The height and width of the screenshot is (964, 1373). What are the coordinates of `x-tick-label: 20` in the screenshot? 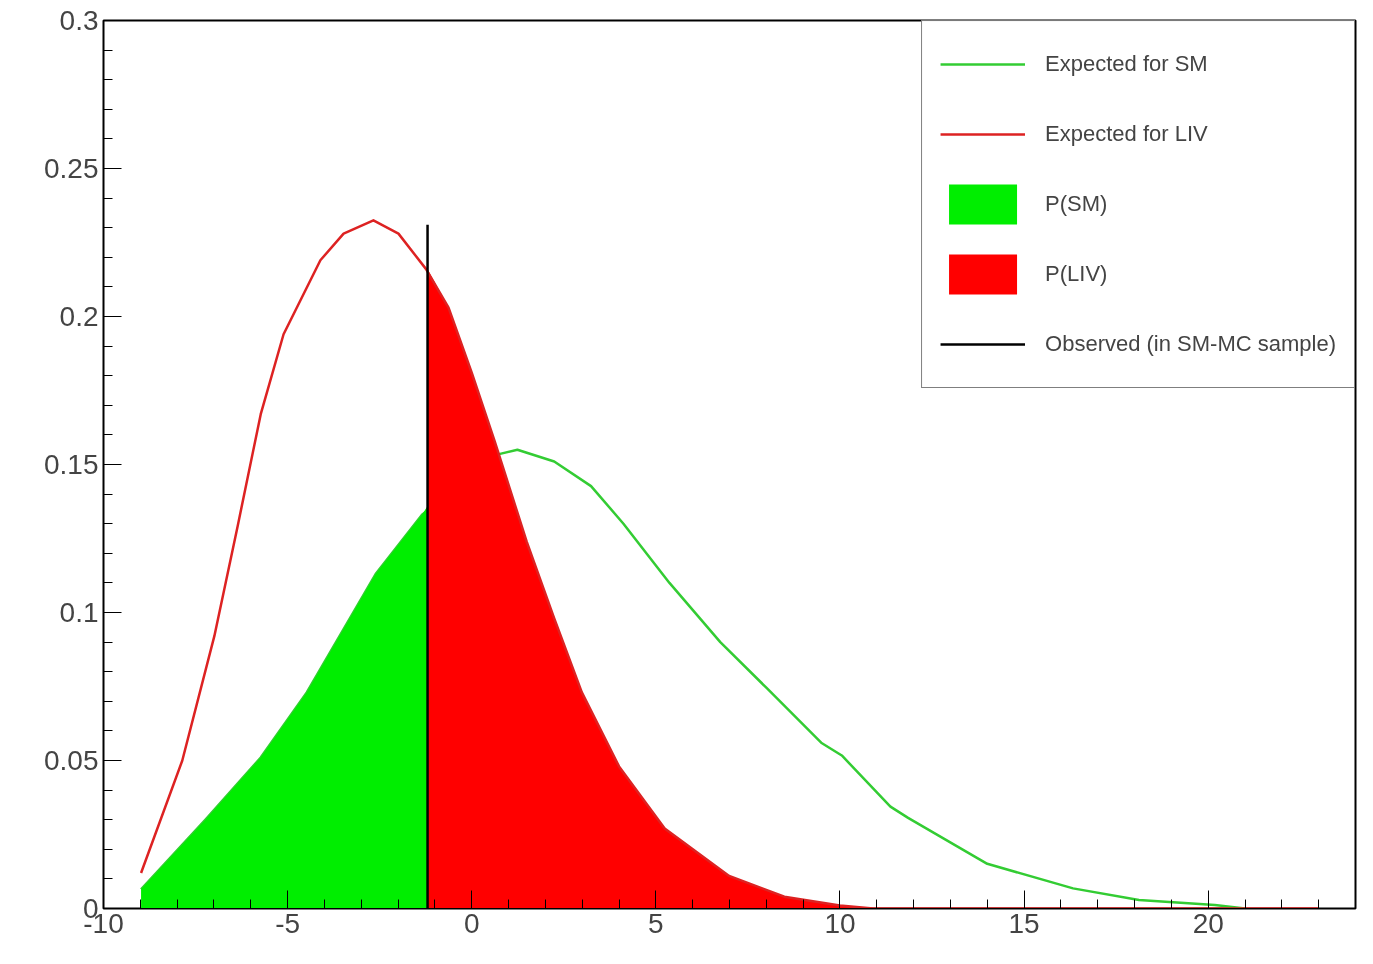 It's located at (1208, 923).